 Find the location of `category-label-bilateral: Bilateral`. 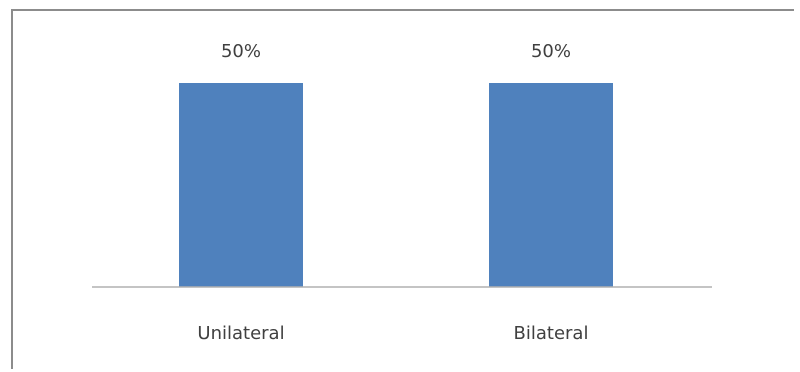

category-label-bilateral: Bilateral is located at coordinates (551, 333).